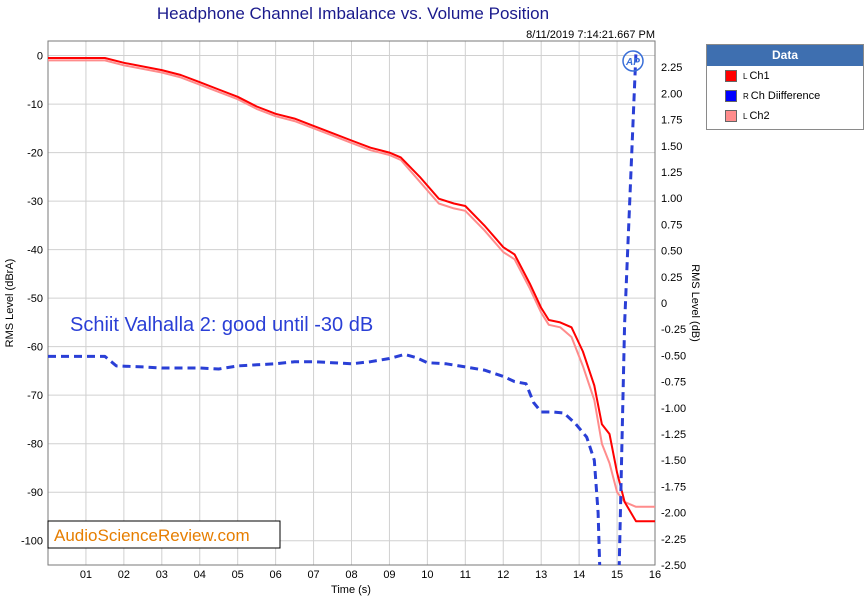  I want to click on x-tick-label: 12, so click(503, 575).